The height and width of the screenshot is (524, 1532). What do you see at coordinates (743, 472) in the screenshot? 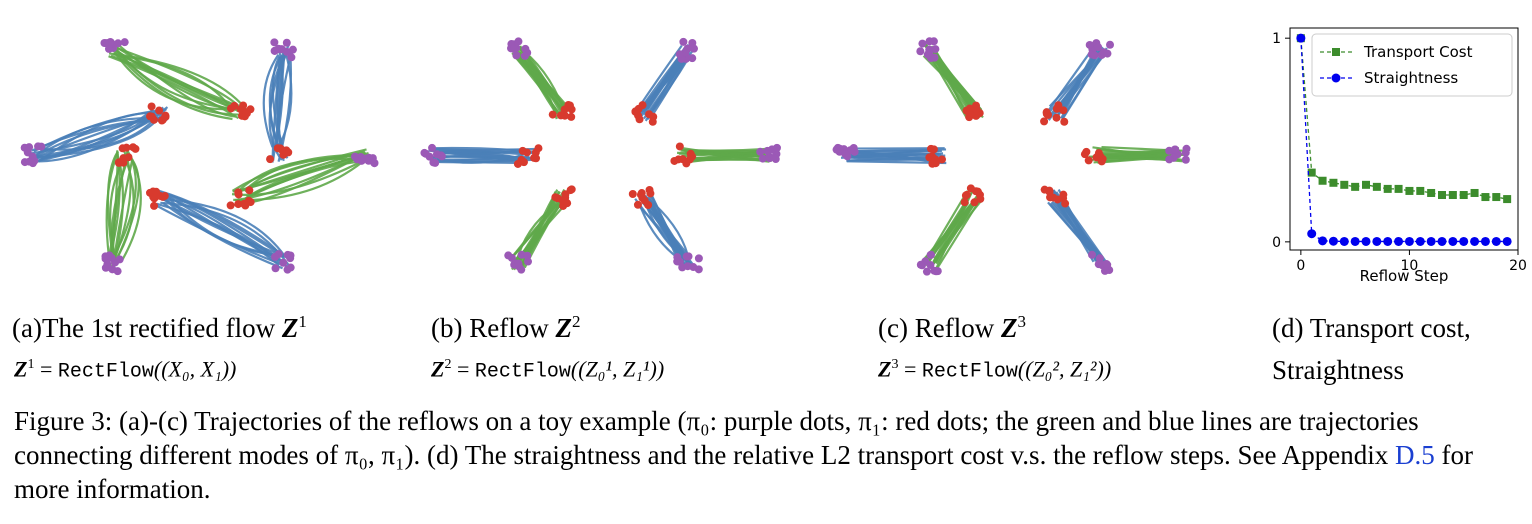
I see `figure-caption-suffix: for more information.` at bounding box center [743, 472].